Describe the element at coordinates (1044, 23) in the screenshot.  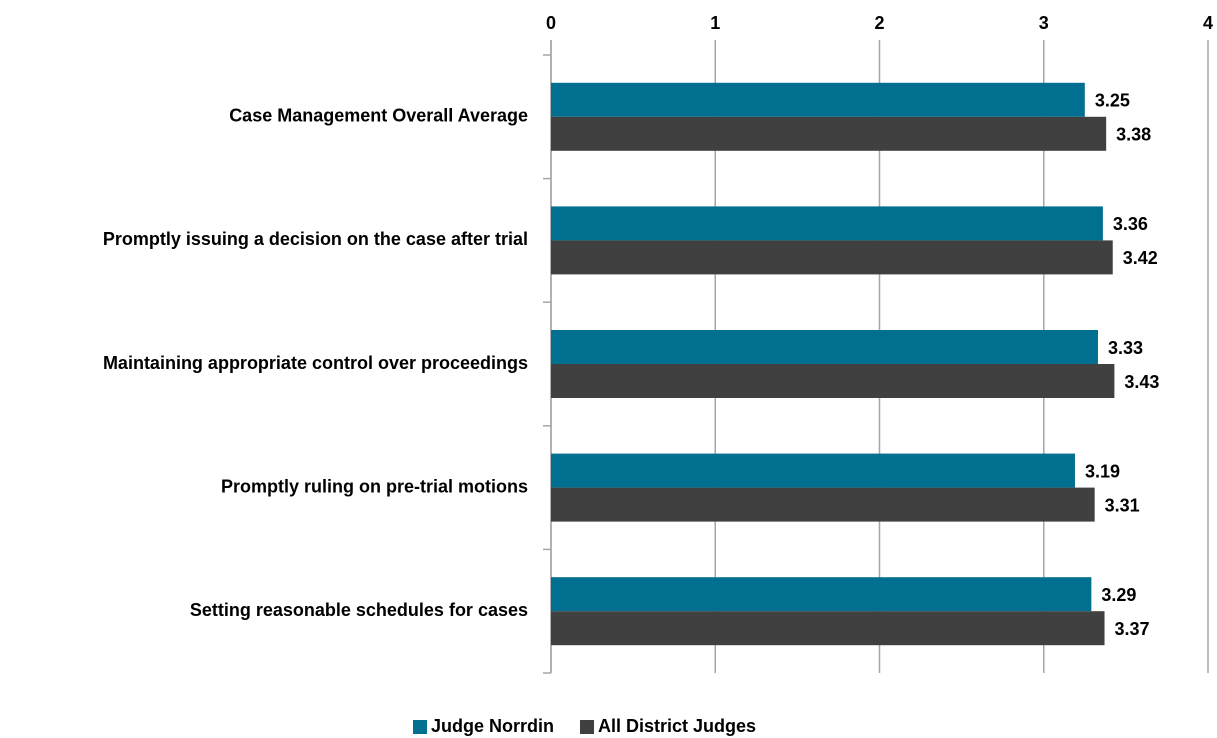
I see `x-tick-label: 3` at that location.